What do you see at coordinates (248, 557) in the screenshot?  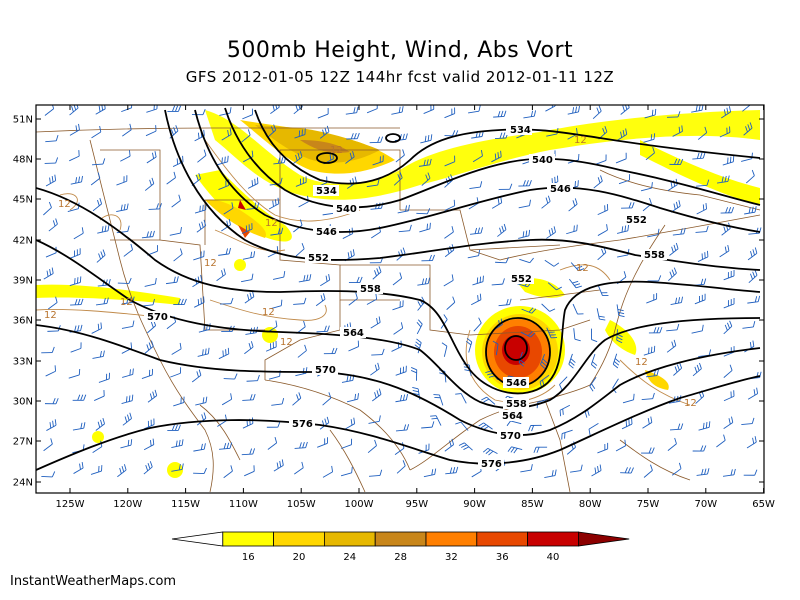 I see `colorbar-label-16: 16` at bounding box center [248, 557].